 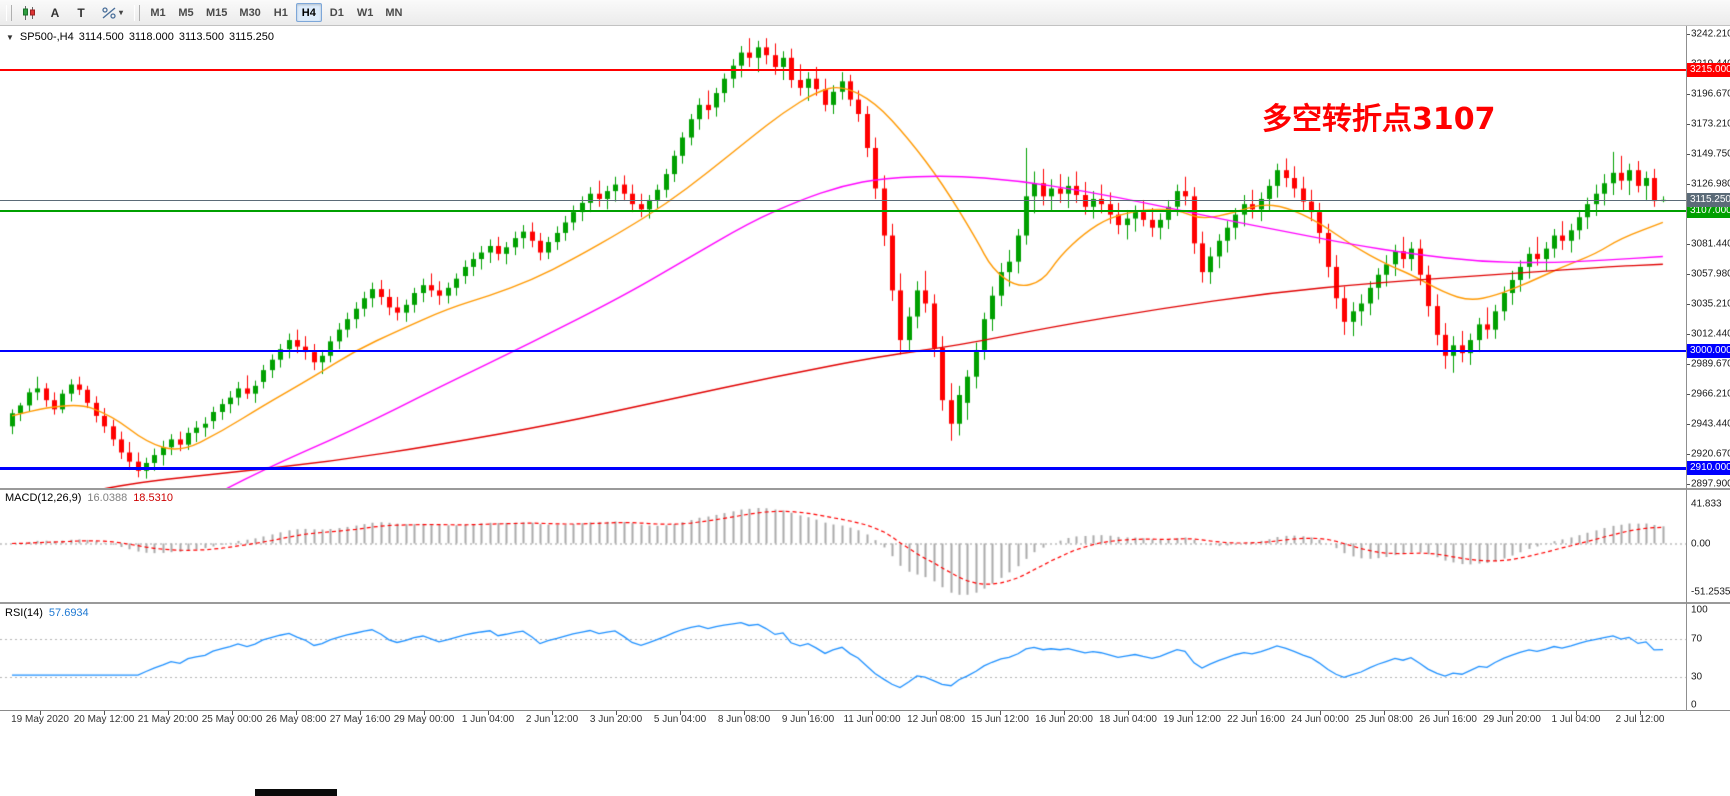 What do you see at coordinates (1710, 124) in the screenshot?
I see `price-axis-label: 3173.210` at bounding box center [1710, 124].